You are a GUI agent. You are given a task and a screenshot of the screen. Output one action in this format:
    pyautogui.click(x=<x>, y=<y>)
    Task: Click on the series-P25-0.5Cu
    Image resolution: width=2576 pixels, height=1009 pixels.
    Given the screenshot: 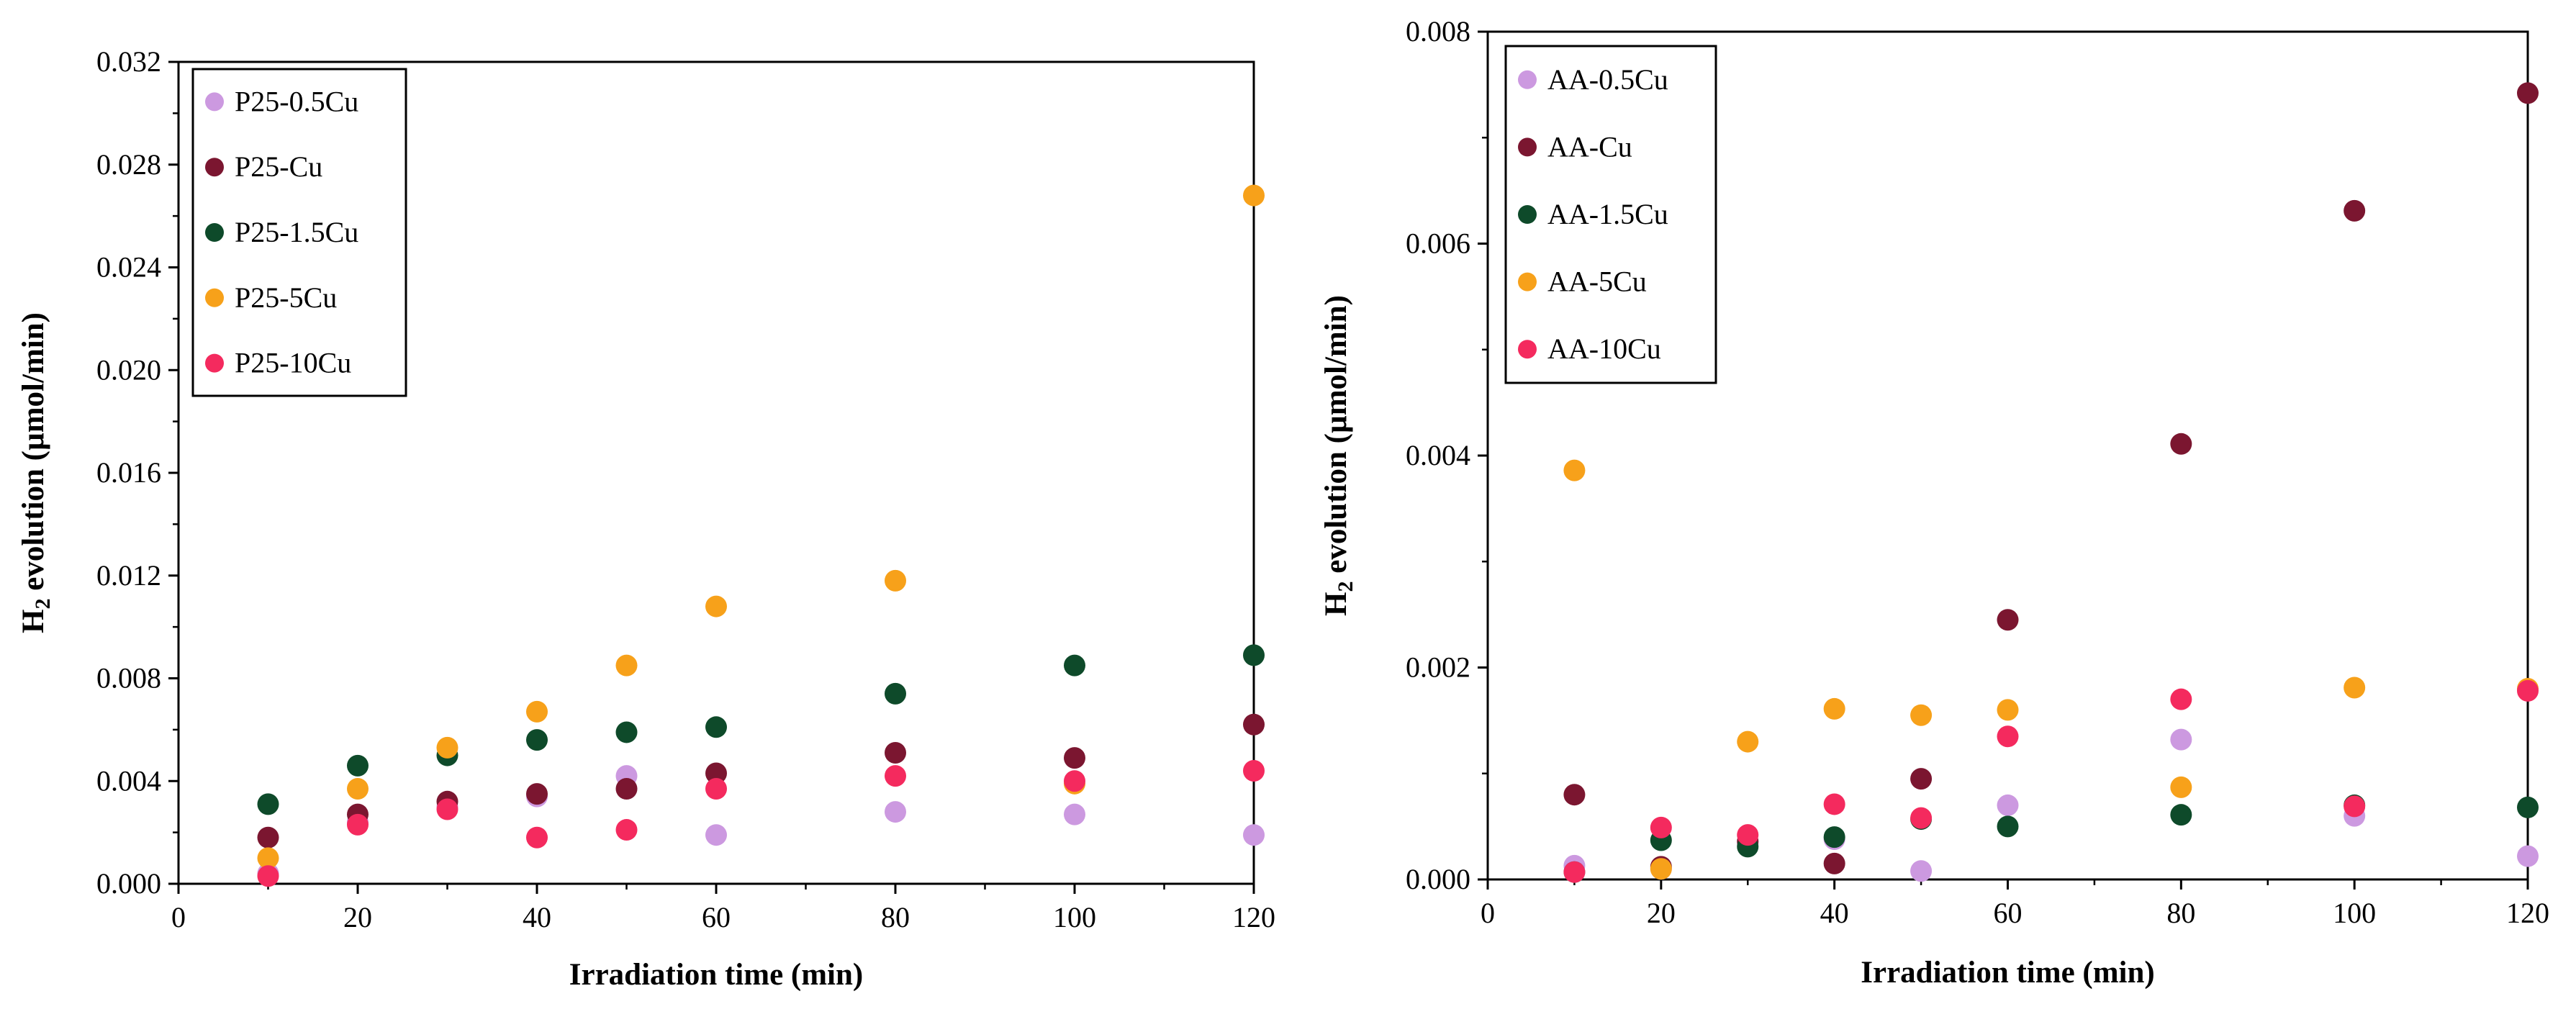 What is the action you would take?
    pyautogui.click(x=761, y=824)
    